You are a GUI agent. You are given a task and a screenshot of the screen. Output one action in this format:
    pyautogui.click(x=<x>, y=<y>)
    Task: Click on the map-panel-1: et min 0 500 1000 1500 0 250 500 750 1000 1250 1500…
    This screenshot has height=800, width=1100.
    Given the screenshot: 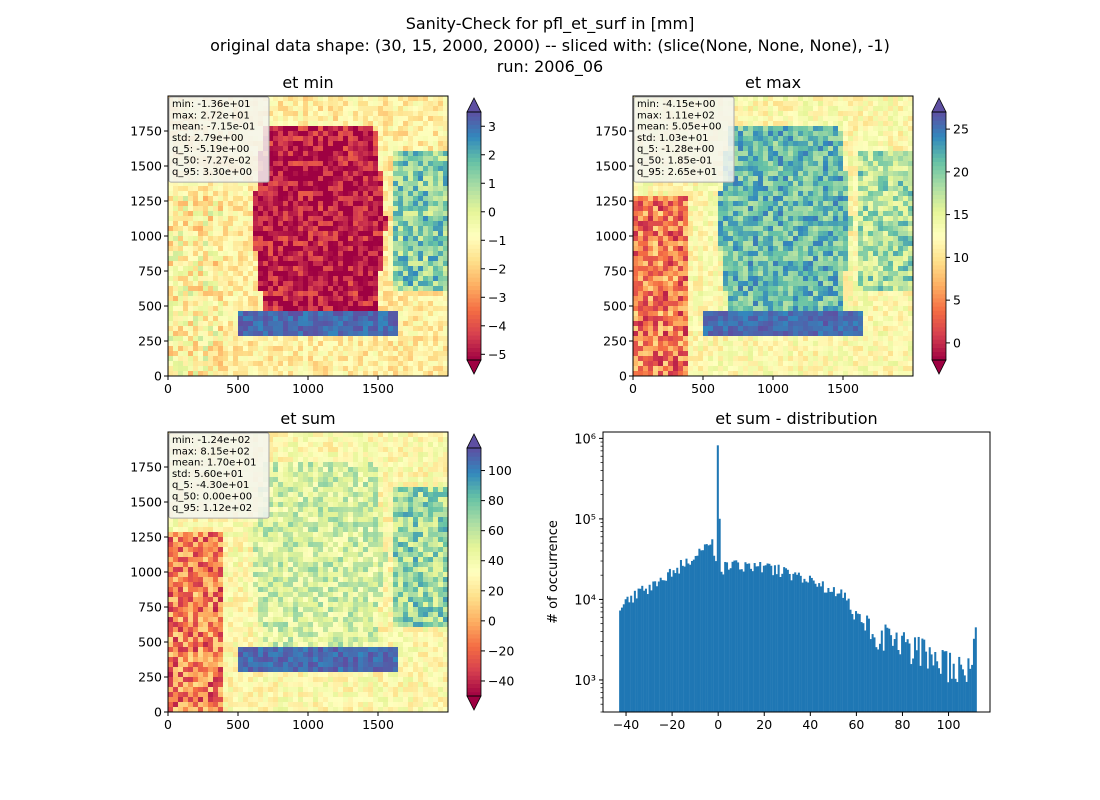 What is the action you would take?
    pyautogui.click(x=289, y=234)
    